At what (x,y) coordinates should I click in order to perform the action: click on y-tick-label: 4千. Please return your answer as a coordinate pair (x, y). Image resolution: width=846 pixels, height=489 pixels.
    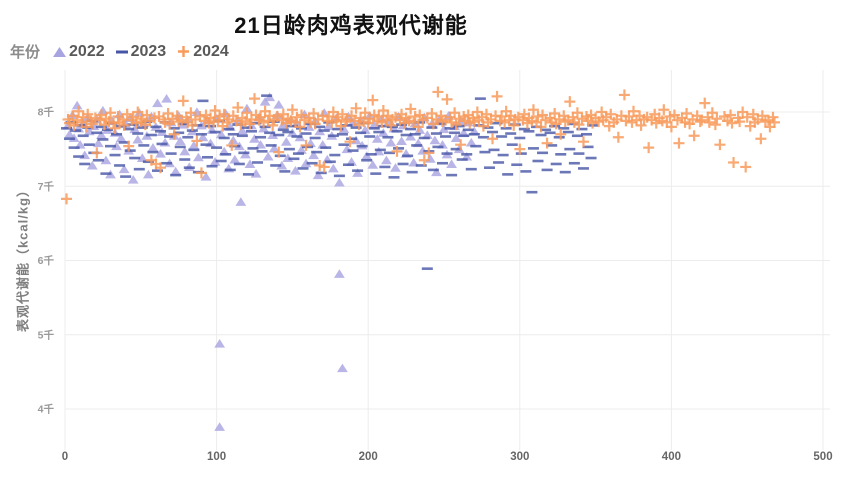
    Looking at the image, I should click on (46, 409).